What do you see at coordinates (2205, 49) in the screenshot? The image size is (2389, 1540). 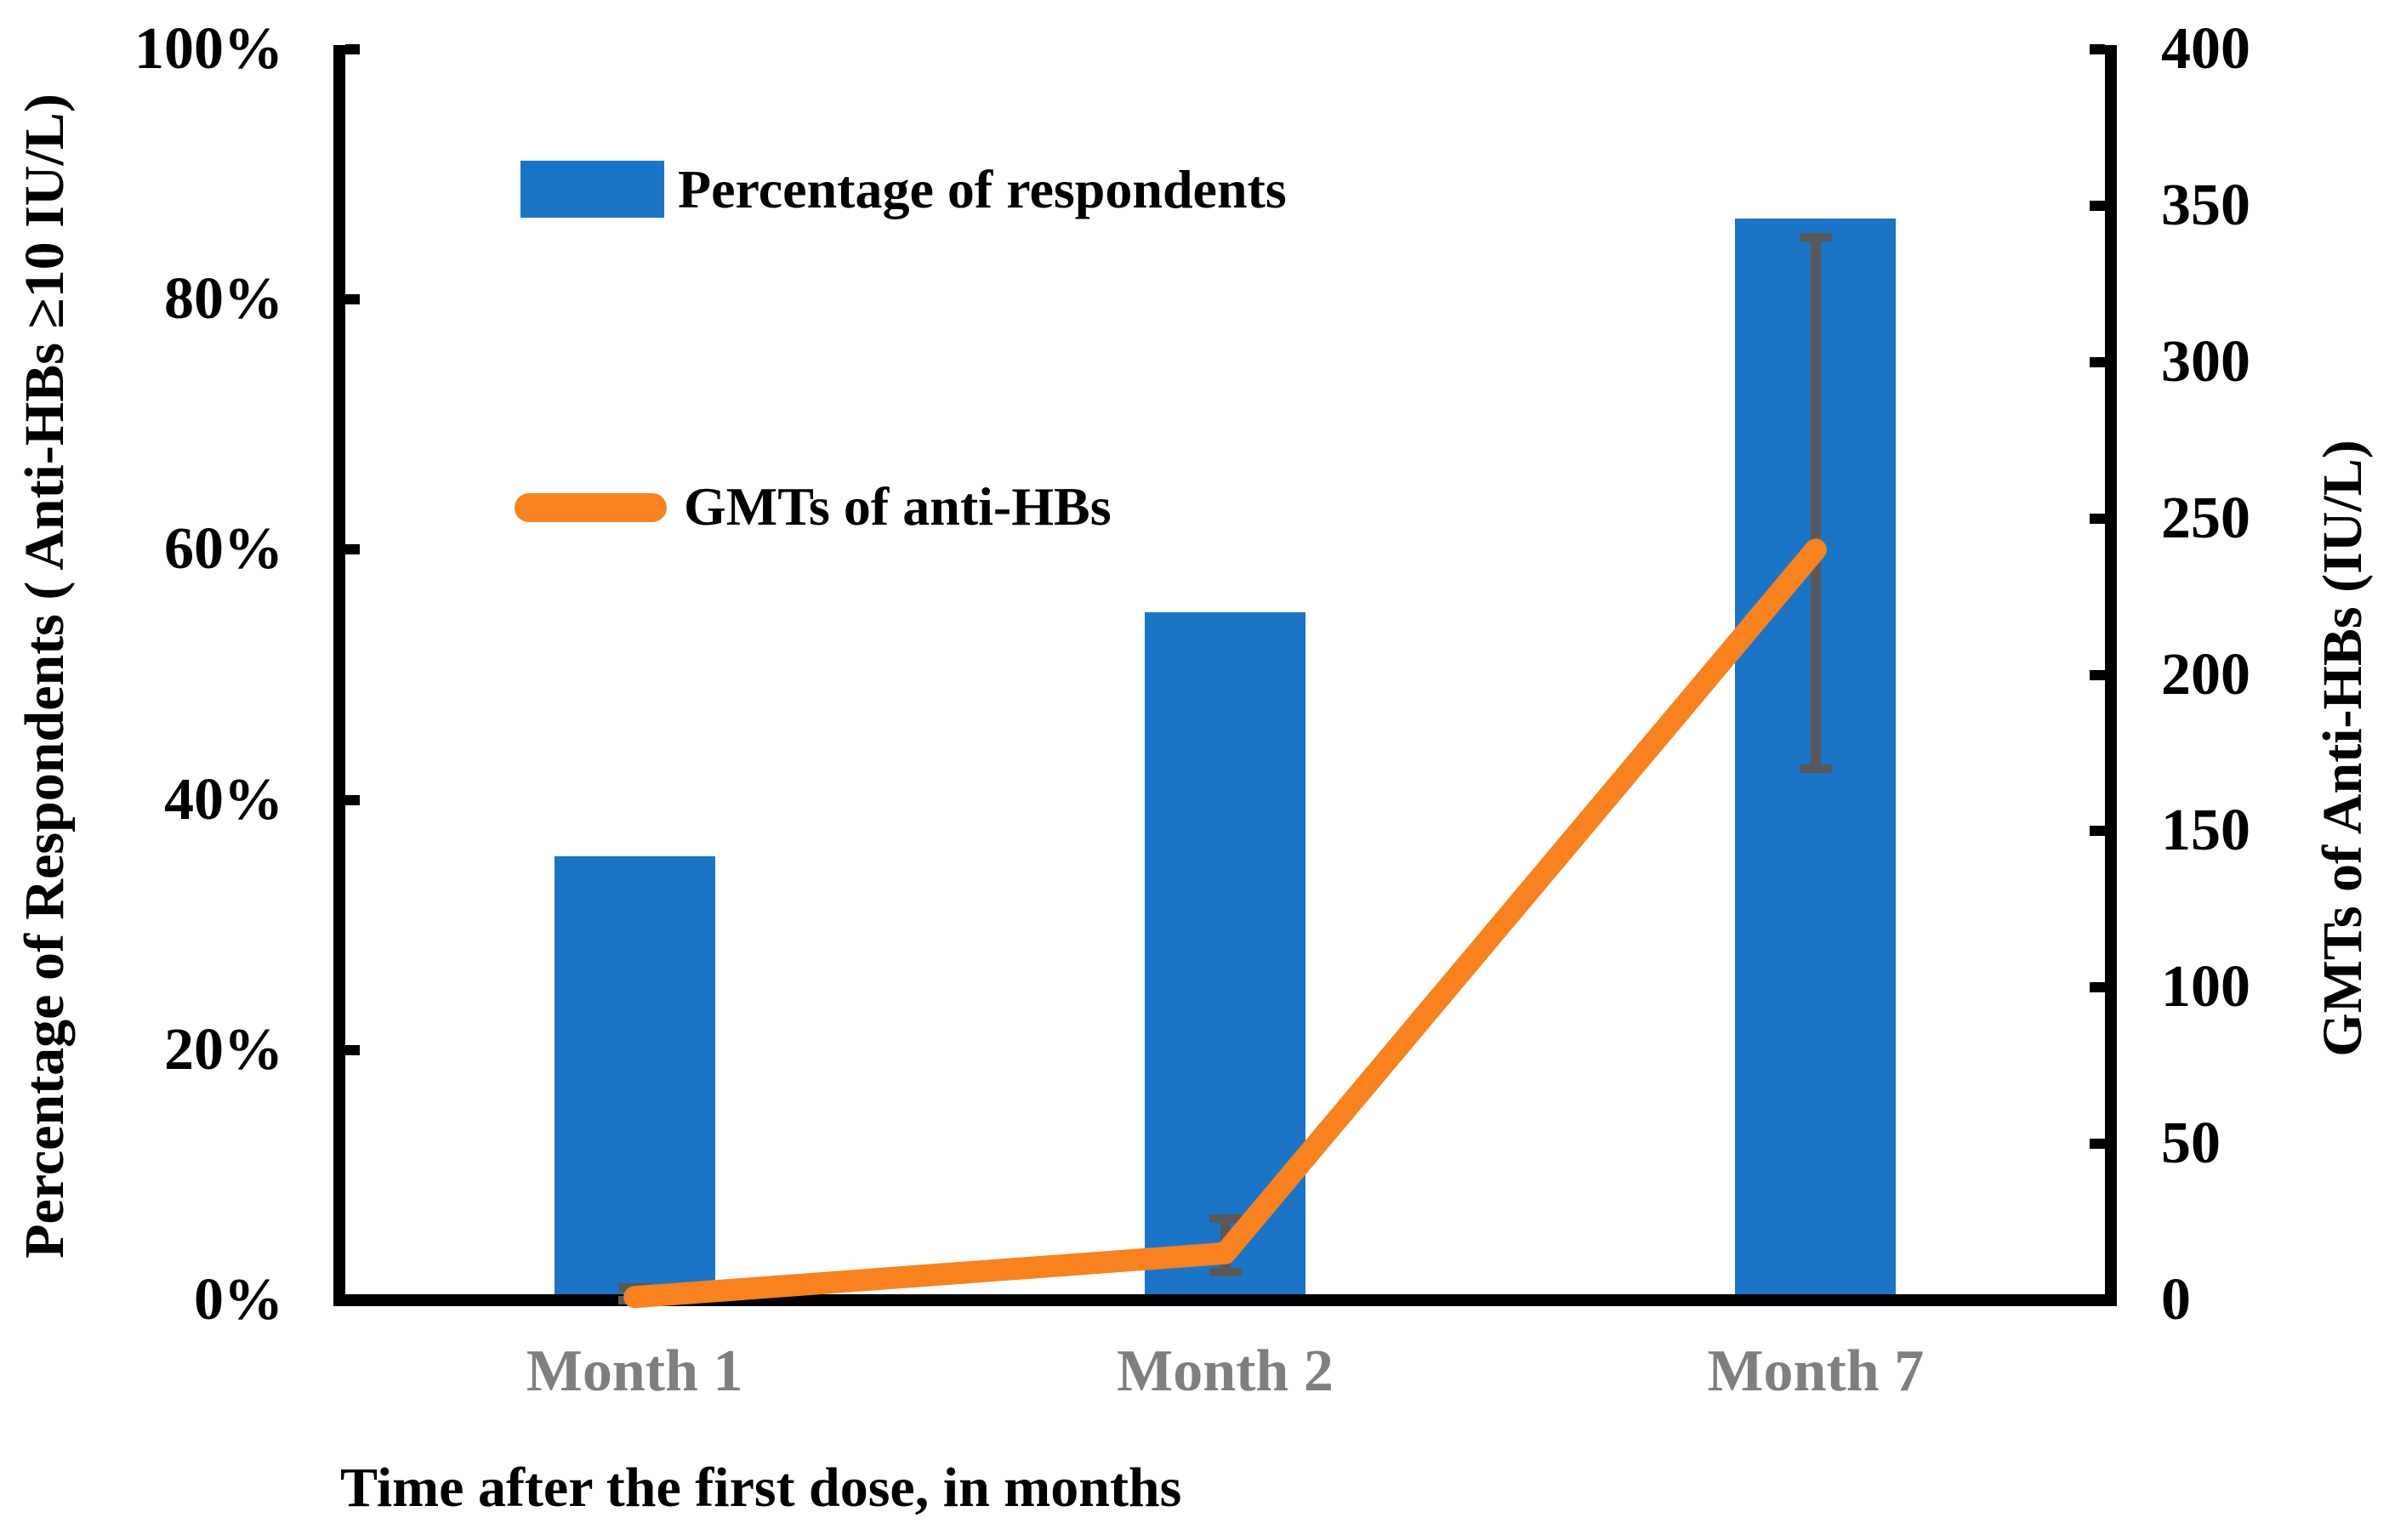 I see `right-tick-label-400: 400` at bounding box center [2205, 49].